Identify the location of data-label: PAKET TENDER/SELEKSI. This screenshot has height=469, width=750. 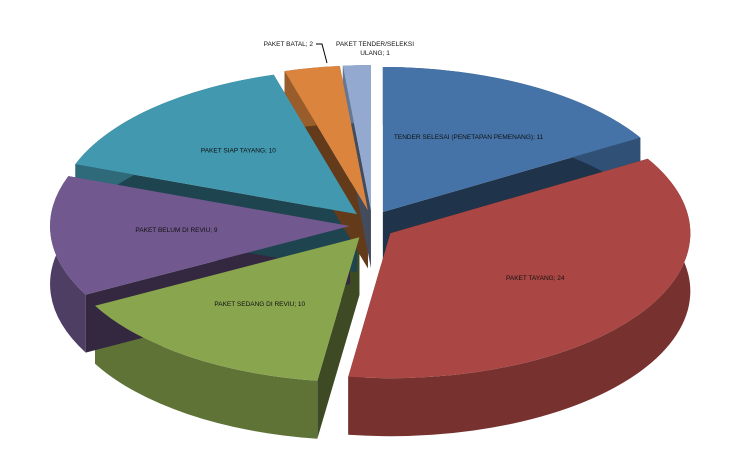
(375, 44).